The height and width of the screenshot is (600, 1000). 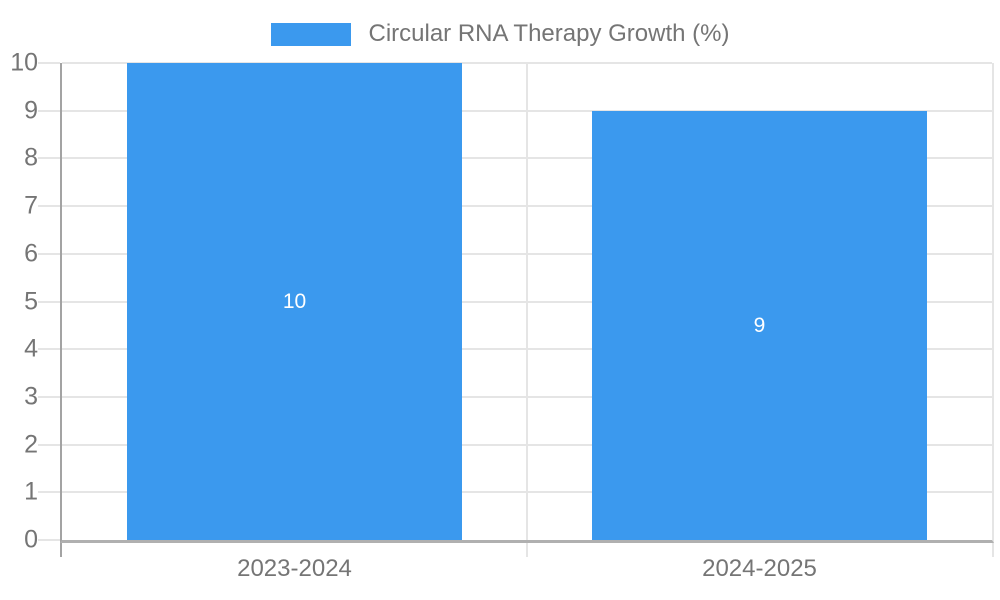 What do you see at coordinates (24, 62) in the screenshot?
I see `y-tick-label: 10` at bounding box center [24, 62].